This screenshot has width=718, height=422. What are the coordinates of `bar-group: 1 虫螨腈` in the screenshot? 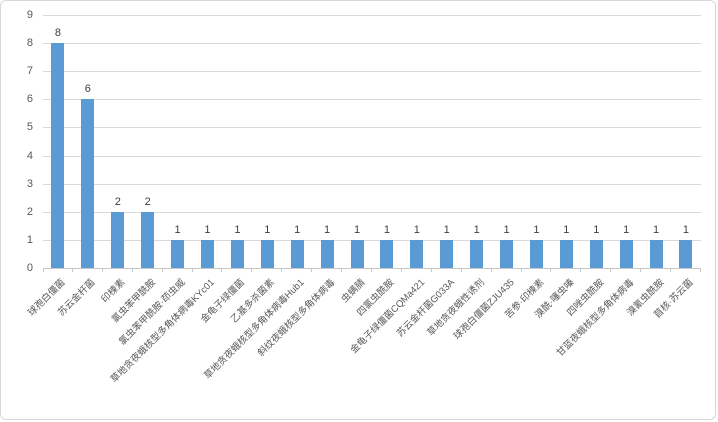 It's located at (355, 160).